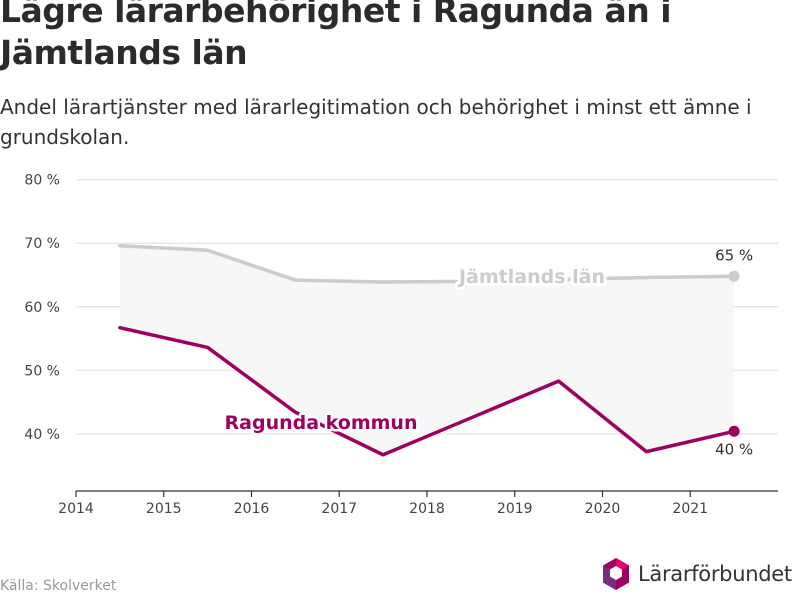 This screenshot has height=600, width=800. I want to click on x-tick-label: 2017, so click(339, 509).